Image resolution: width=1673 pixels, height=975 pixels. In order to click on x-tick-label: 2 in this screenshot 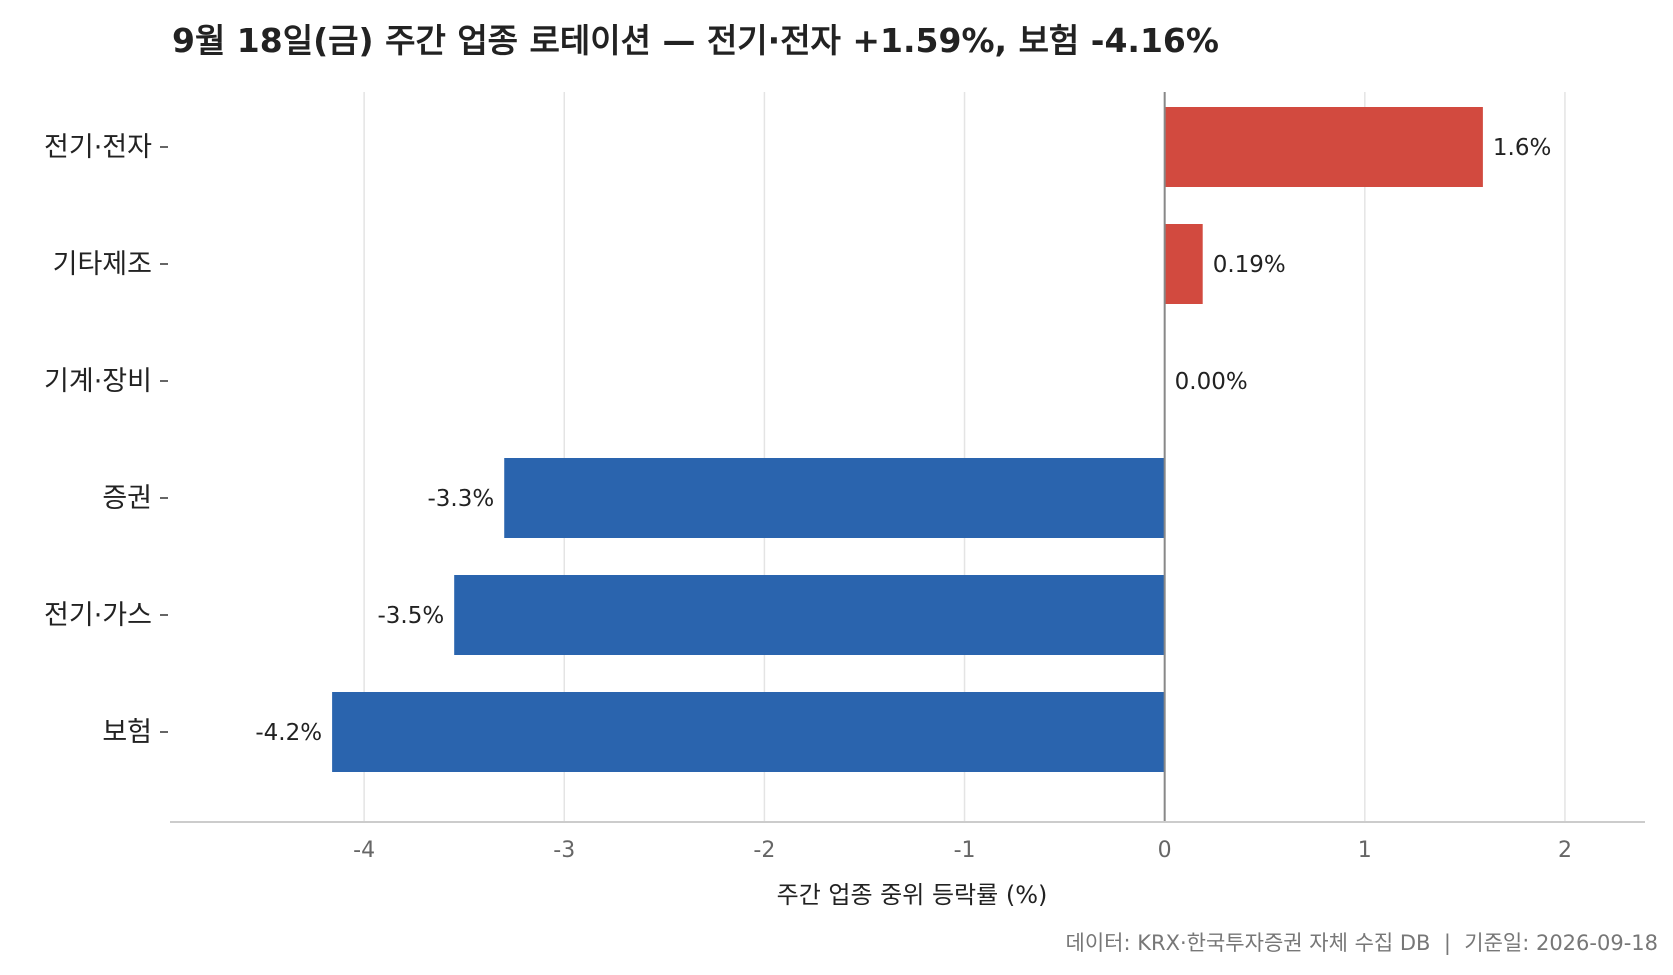, I will do `click(1565, 850)`.